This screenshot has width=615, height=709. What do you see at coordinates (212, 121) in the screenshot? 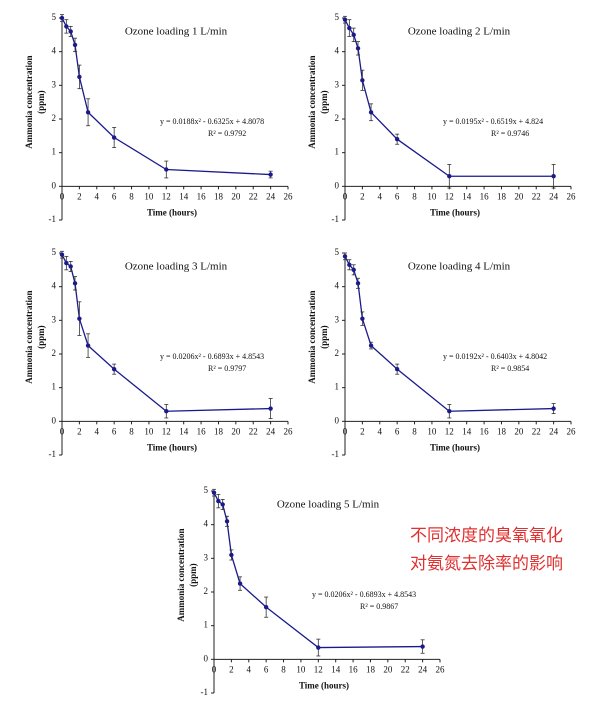
I see `annotation: y = 0.0188x² - 0.6325x + 4.8078` at bounding box center [212, 121].